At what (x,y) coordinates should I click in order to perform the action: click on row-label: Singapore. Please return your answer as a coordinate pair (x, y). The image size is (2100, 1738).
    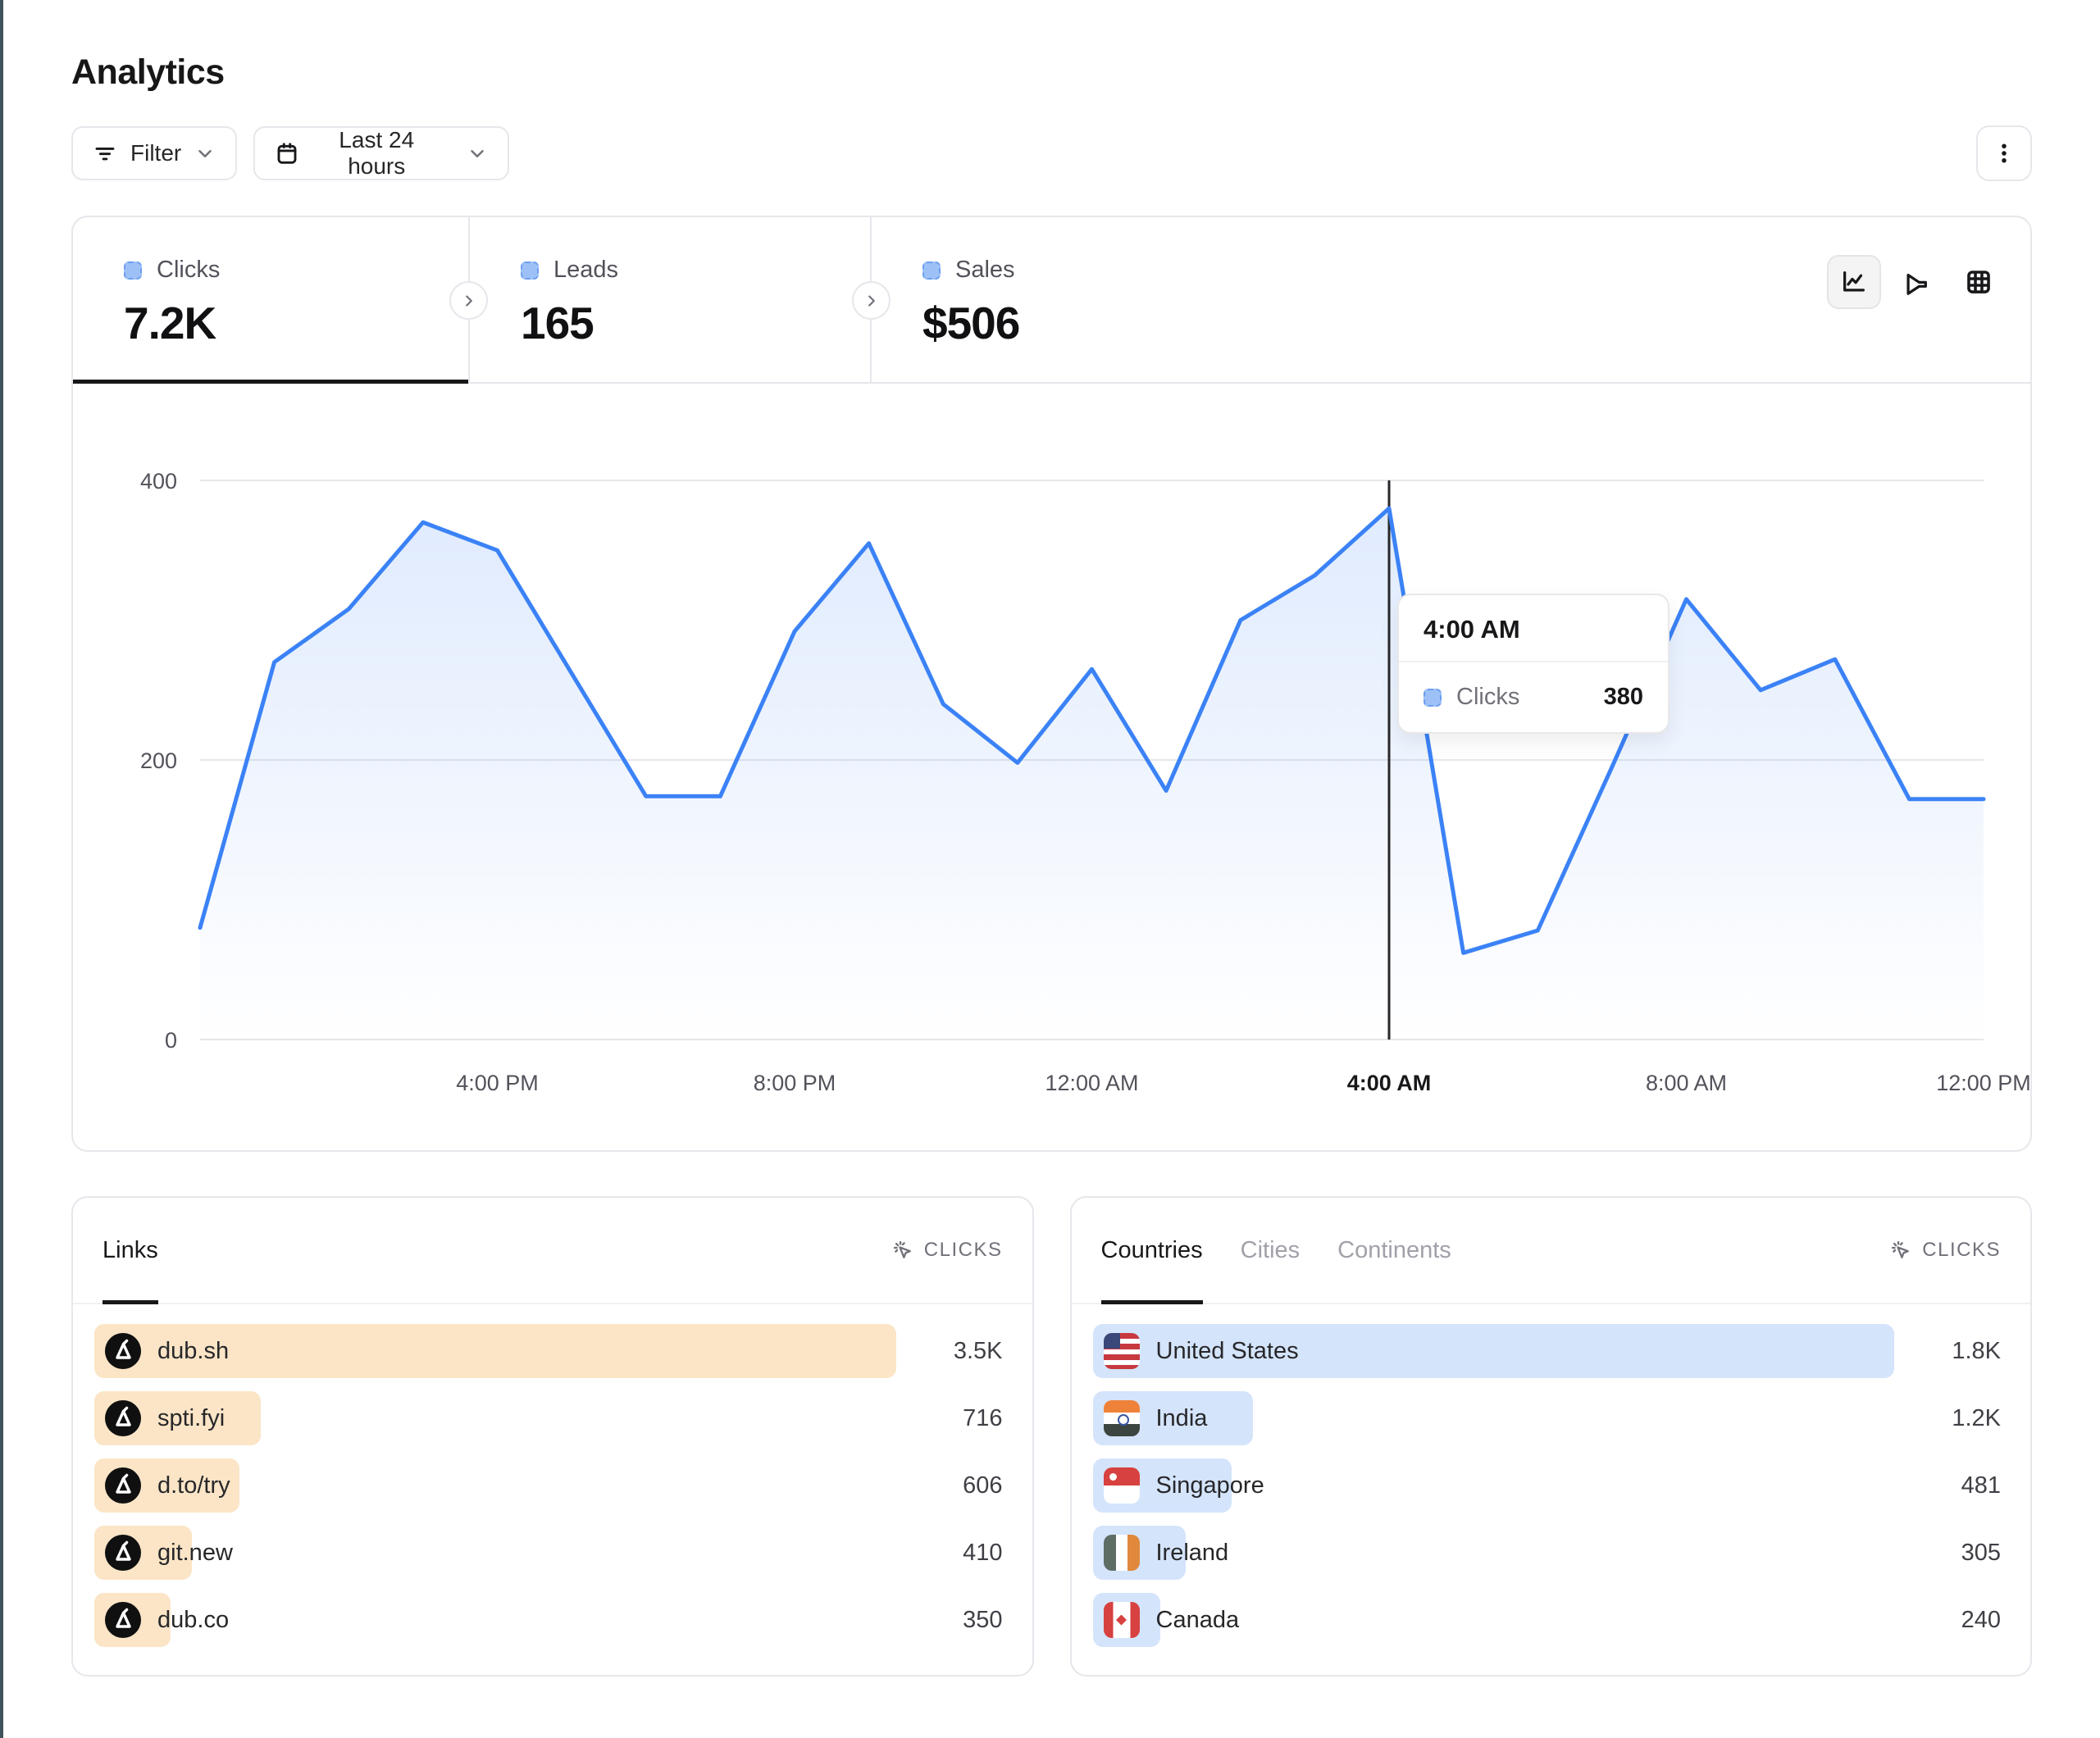
    Looking at the image, I should click on (1209, 1485).